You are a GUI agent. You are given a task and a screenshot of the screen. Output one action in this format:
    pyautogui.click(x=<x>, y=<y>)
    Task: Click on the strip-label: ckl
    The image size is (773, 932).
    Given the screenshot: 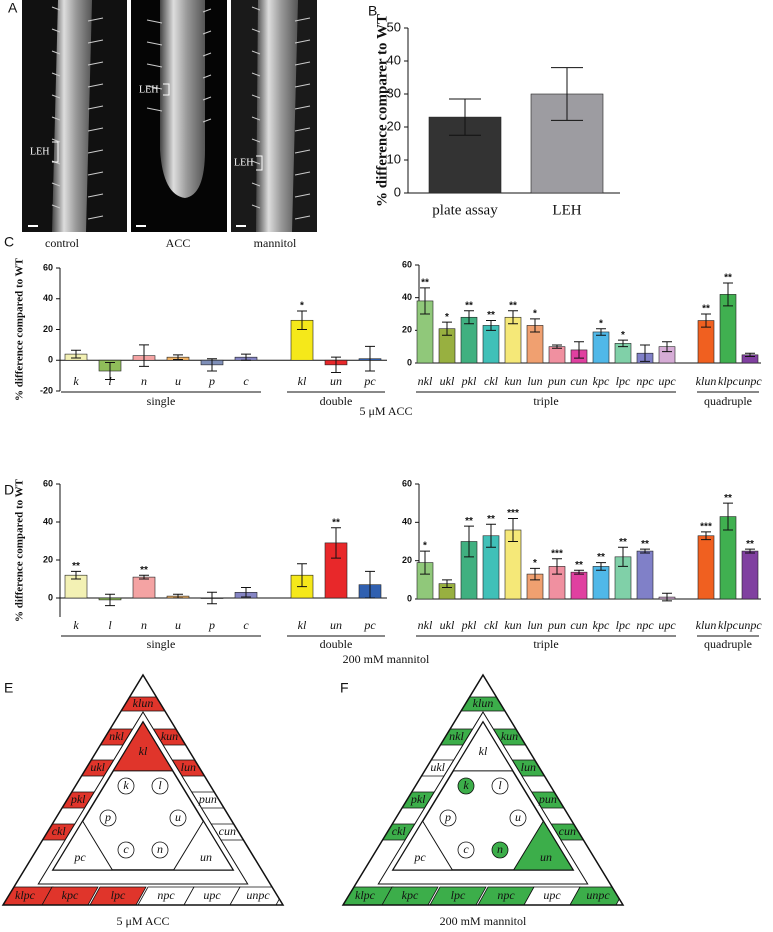 What is the action you would take?
    pyautogui.click(x=399, y=831)
    